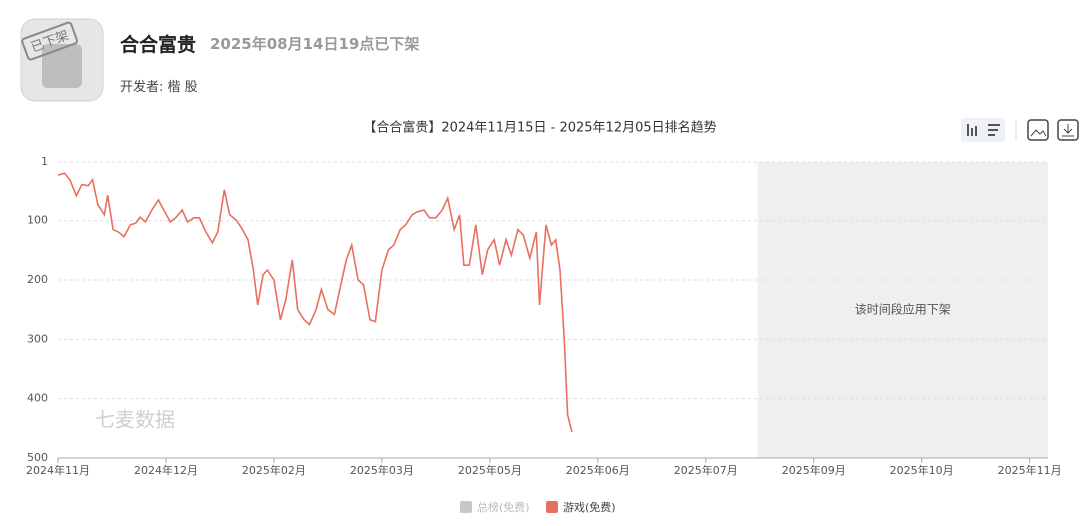 Image resolution: width=1080 pixels, height=526 pixels. I want to click on y-tick-label: 200, so click(37, 279).